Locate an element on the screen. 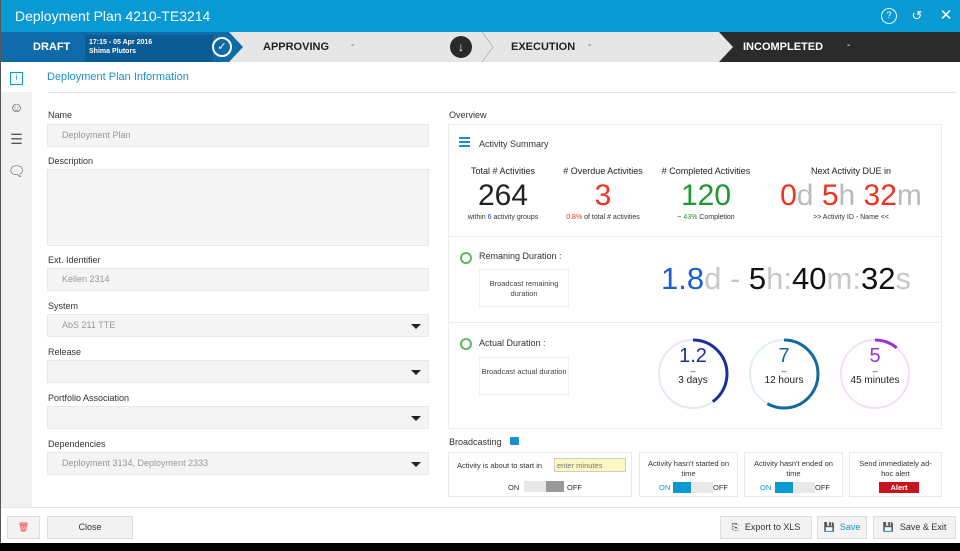 Image resolution: width=960 pixels, height=551 pixels. broadcast-adhoc-card: Send immediately ad-hoc alert Alert is located at coordinates (895, 474).